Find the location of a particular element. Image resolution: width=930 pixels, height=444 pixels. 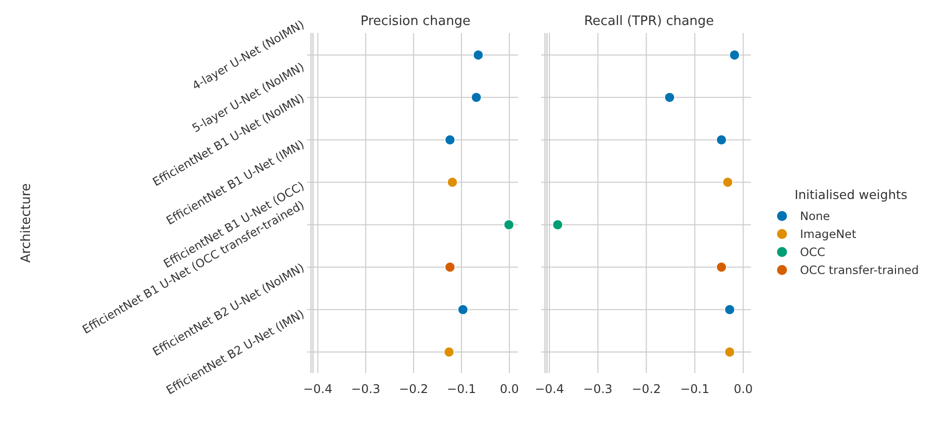

y-axis-title: Architecture is located at coordinates (26, 223).